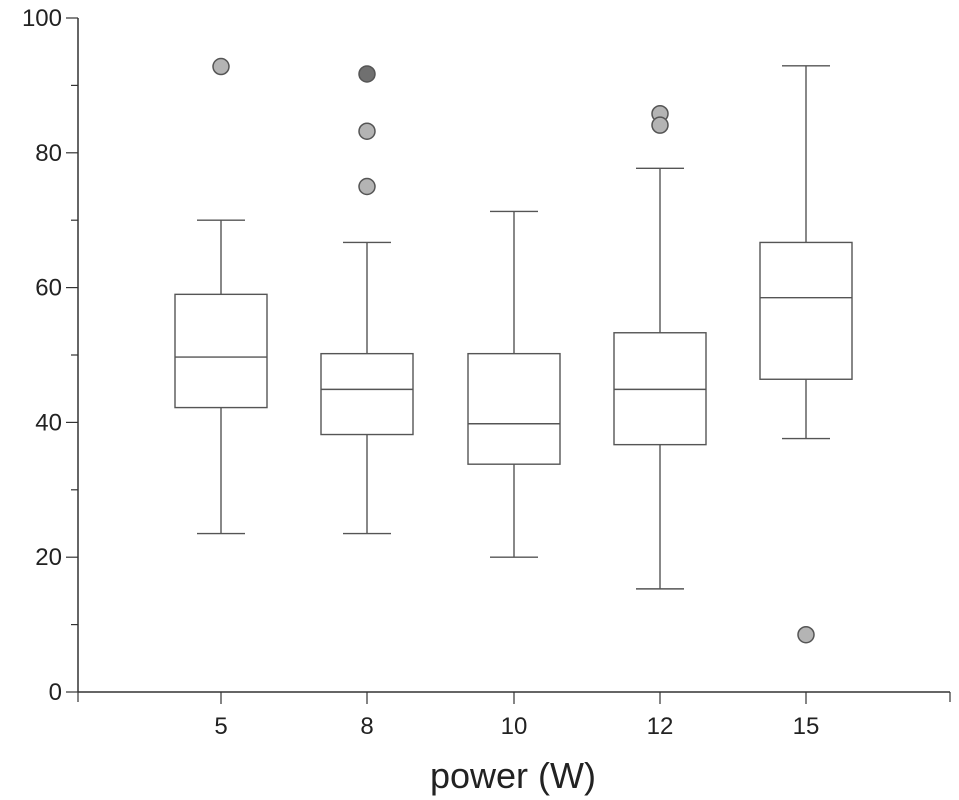  Describe the element at coordinates (42, 18) in the screenshot. I see `y-tick-label: 100` at that location.